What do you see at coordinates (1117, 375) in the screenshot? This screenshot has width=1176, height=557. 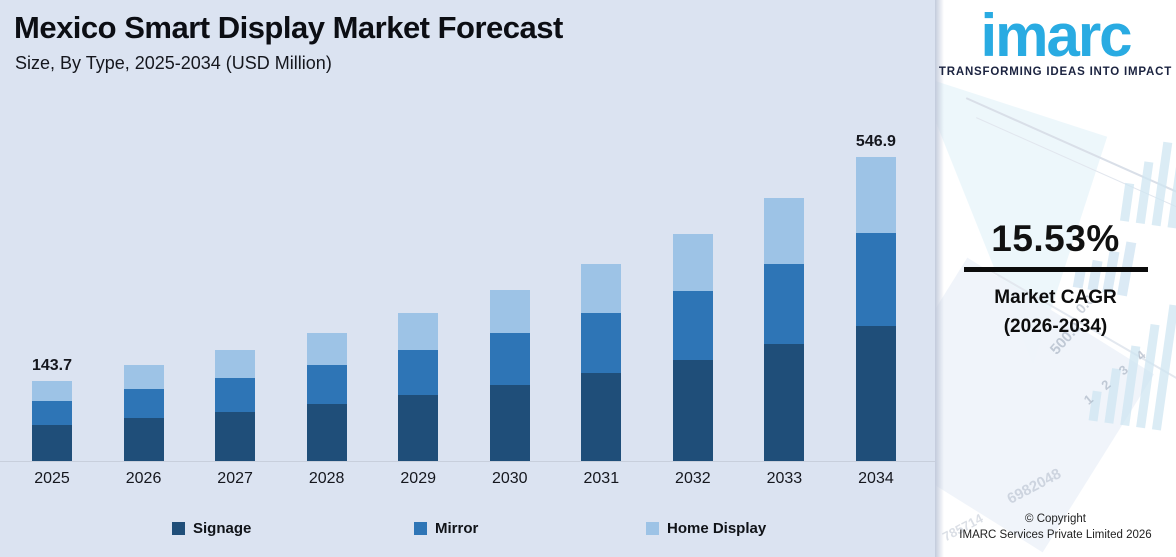 I see `watermark-text: 1 2 3 4` at bounding box center [1117, 375].